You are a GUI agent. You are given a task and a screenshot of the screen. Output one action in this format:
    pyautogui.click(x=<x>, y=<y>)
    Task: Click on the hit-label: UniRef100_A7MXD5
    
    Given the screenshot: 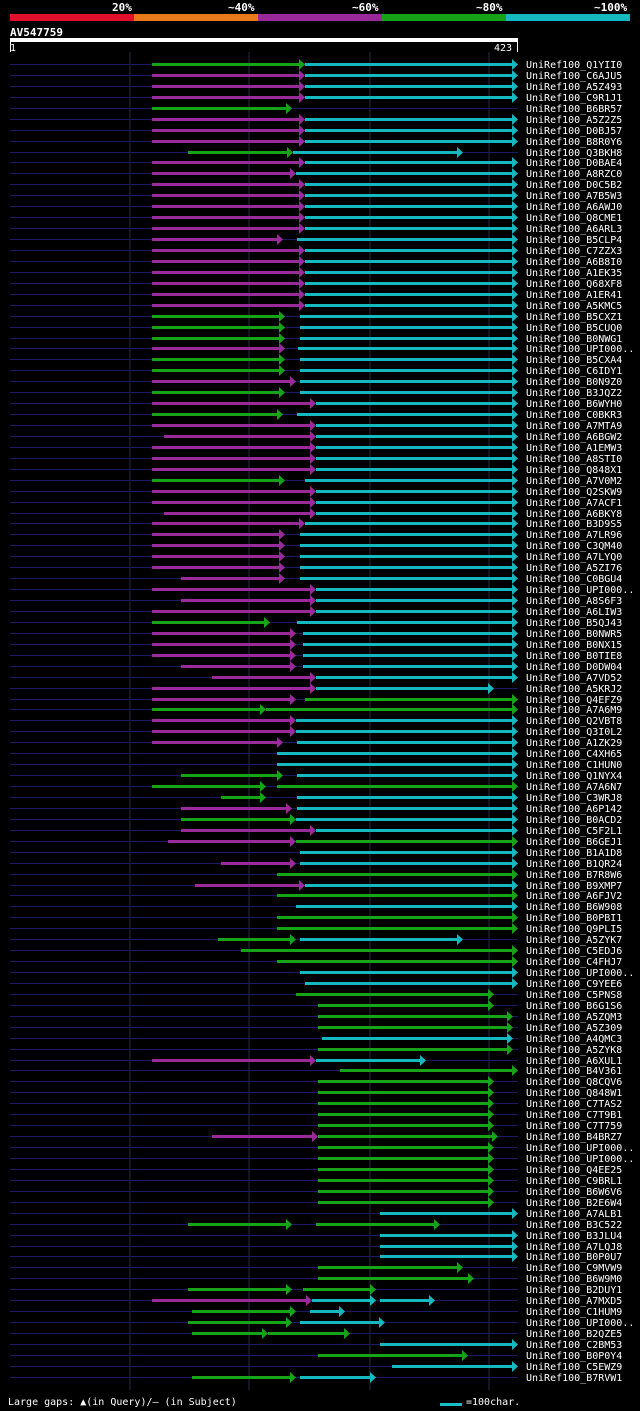 What is the action you would take?
    pyautogui.click(x=574, y=1301)
    